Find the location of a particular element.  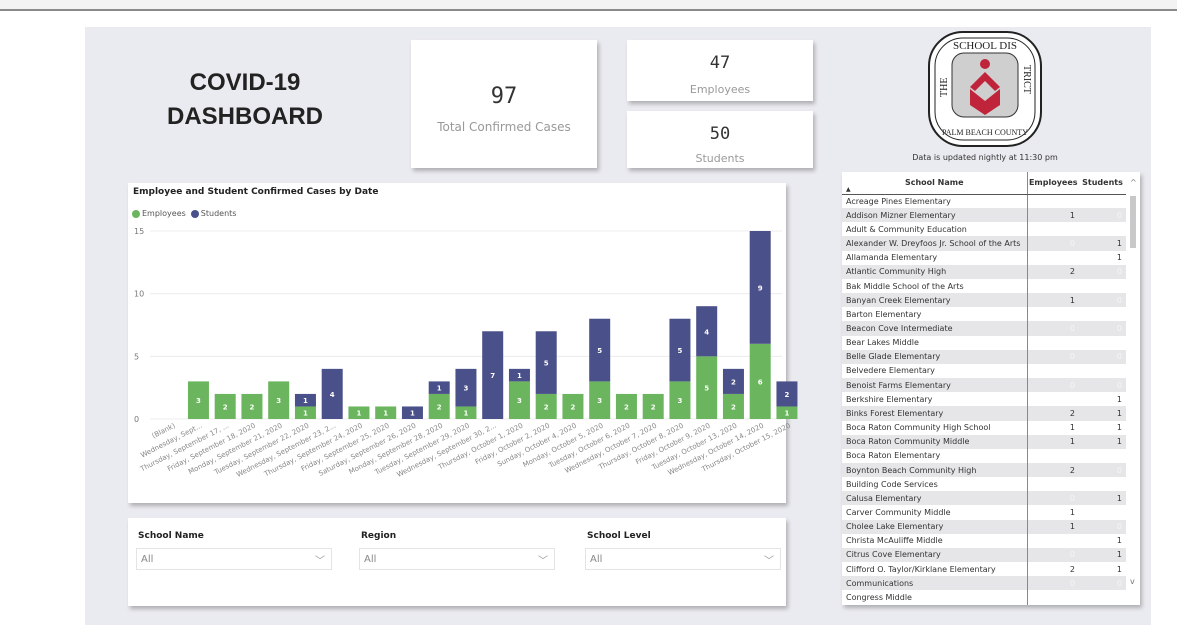

table-row: Carver Community Middle 1 is located at coordinates (984, 512).